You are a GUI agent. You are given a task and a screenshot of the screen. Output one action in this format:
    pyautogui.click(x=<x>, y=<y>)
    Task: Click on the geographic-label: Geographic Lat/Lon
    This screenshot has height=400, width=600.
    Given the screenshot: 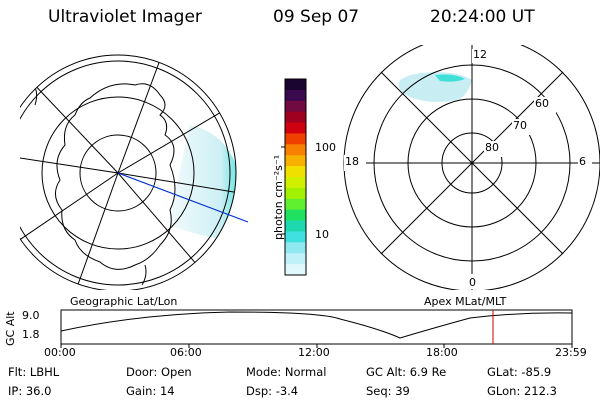 What is the action you would take?
    pyautogui.click(x=124, y=301)
    